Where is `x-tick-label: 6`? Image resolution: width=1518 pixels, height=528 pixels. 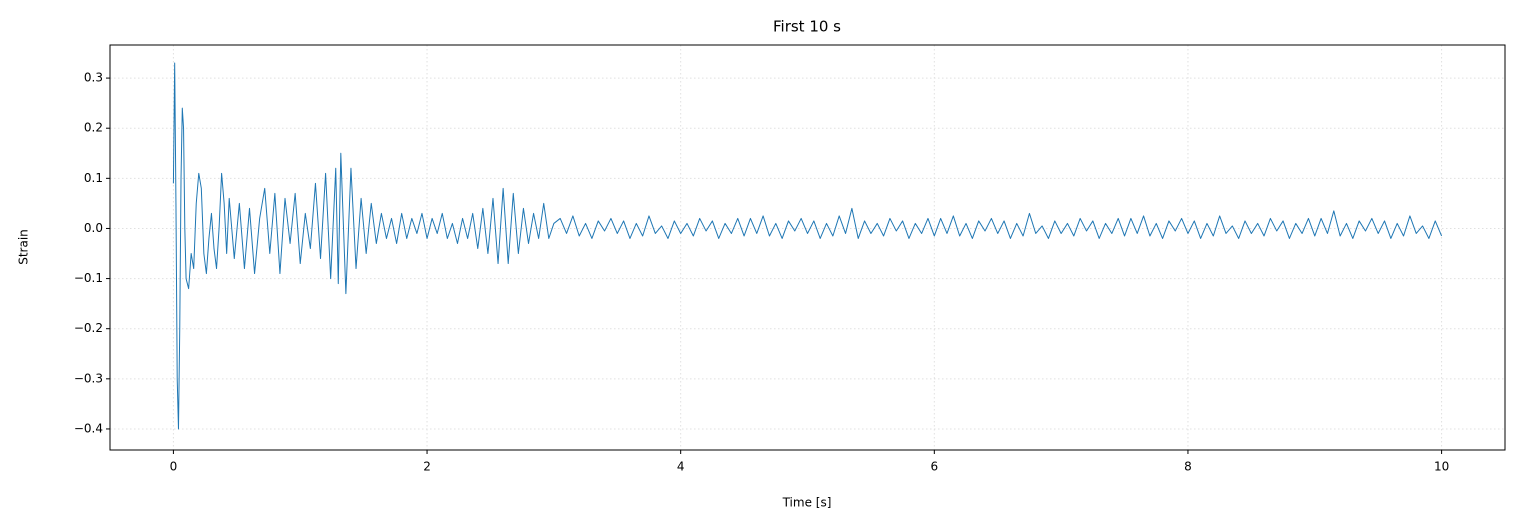
x-tick-label: 6 is located at coordinates (934, 467).